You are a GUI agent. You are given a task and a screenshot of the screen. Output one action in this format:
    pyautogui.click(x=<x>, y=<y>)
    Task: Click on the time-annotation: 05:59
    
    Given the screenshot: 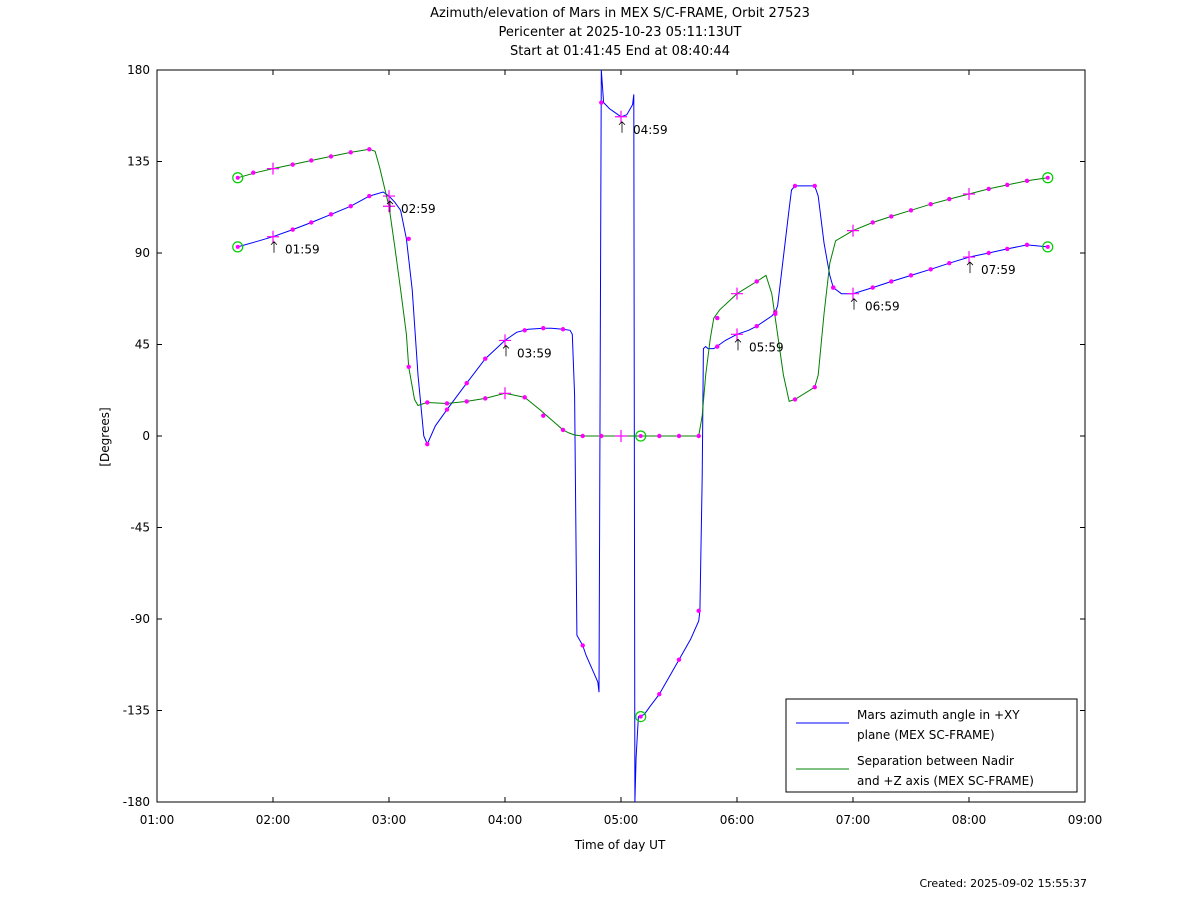 What is the action you would take?
    pyautogui.click(x=759, y=346)
    